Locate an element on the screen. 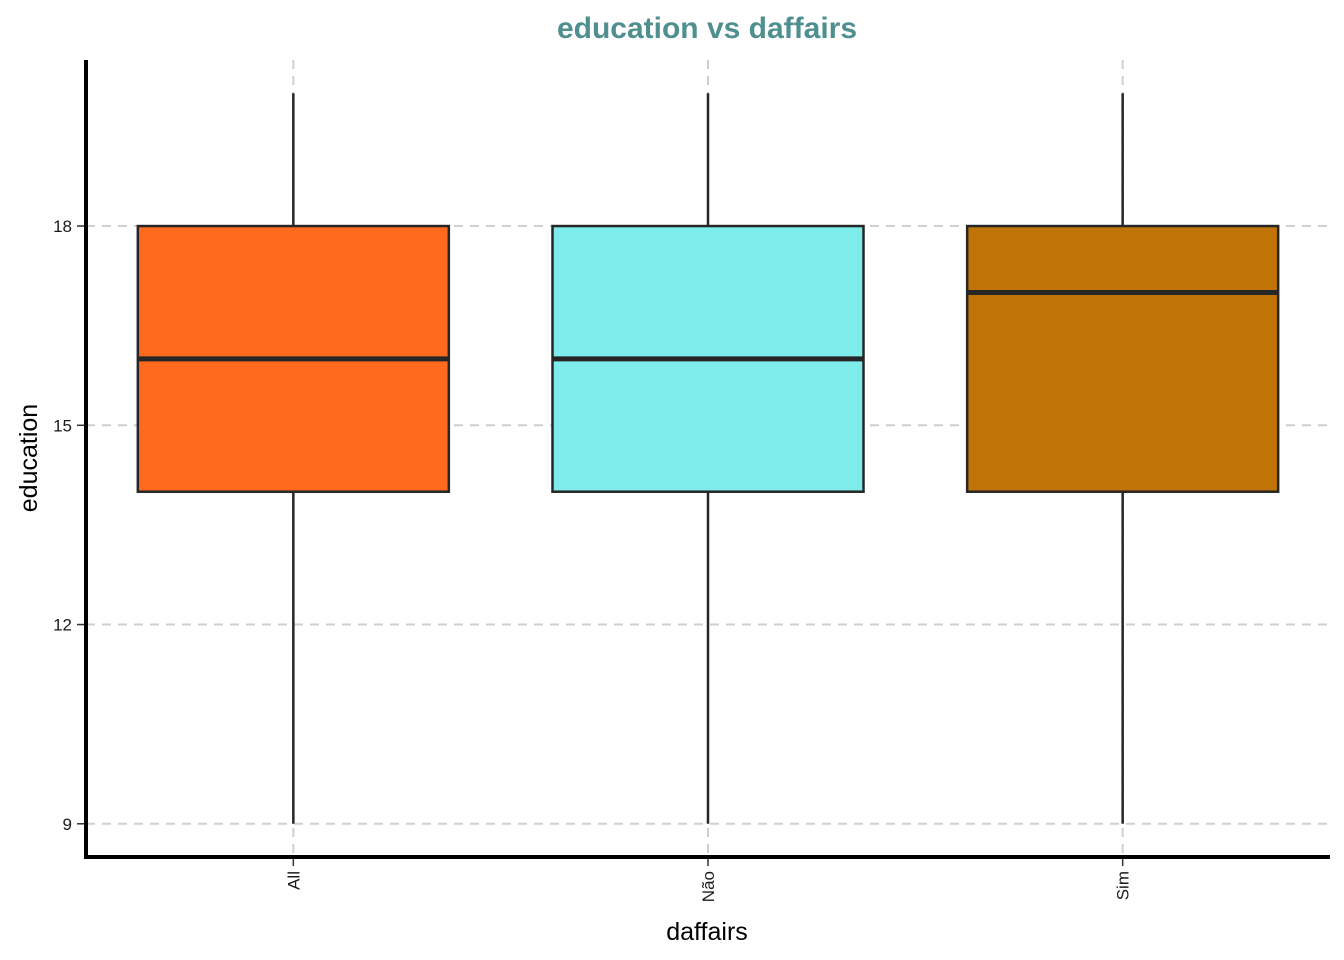 The width and height of the screenshot is (1344, 960). y-axis-title: education is located at coordinates (29, 458).